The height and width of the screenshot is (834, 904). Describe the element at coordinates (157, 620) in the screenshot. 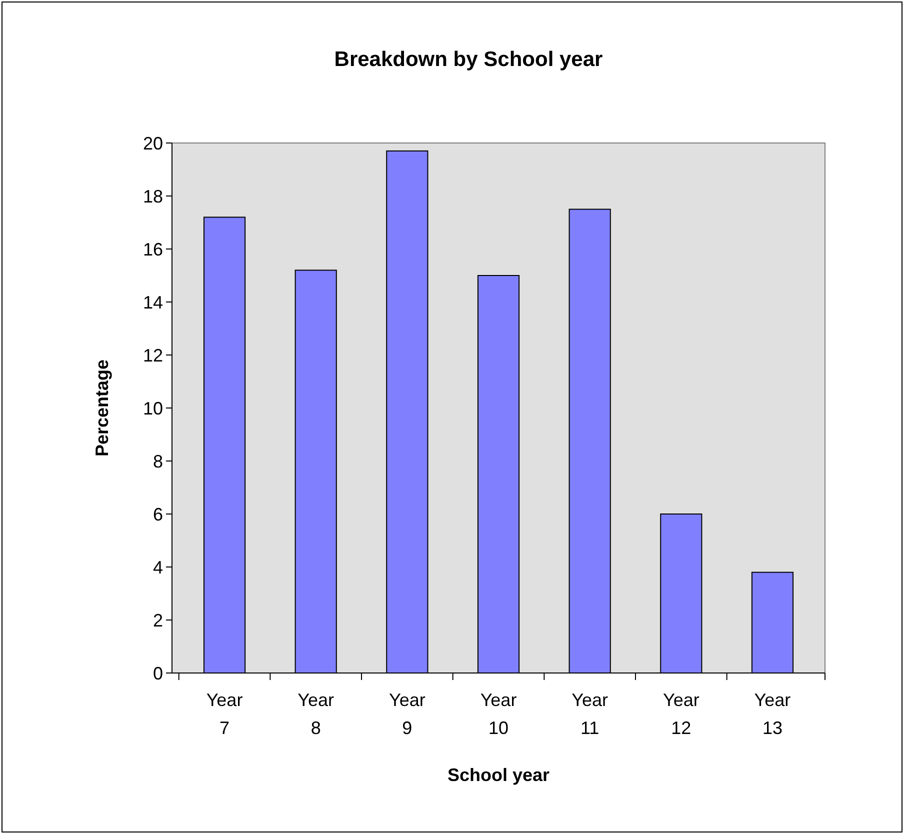

I see `y-tick-label: 2` at that location.